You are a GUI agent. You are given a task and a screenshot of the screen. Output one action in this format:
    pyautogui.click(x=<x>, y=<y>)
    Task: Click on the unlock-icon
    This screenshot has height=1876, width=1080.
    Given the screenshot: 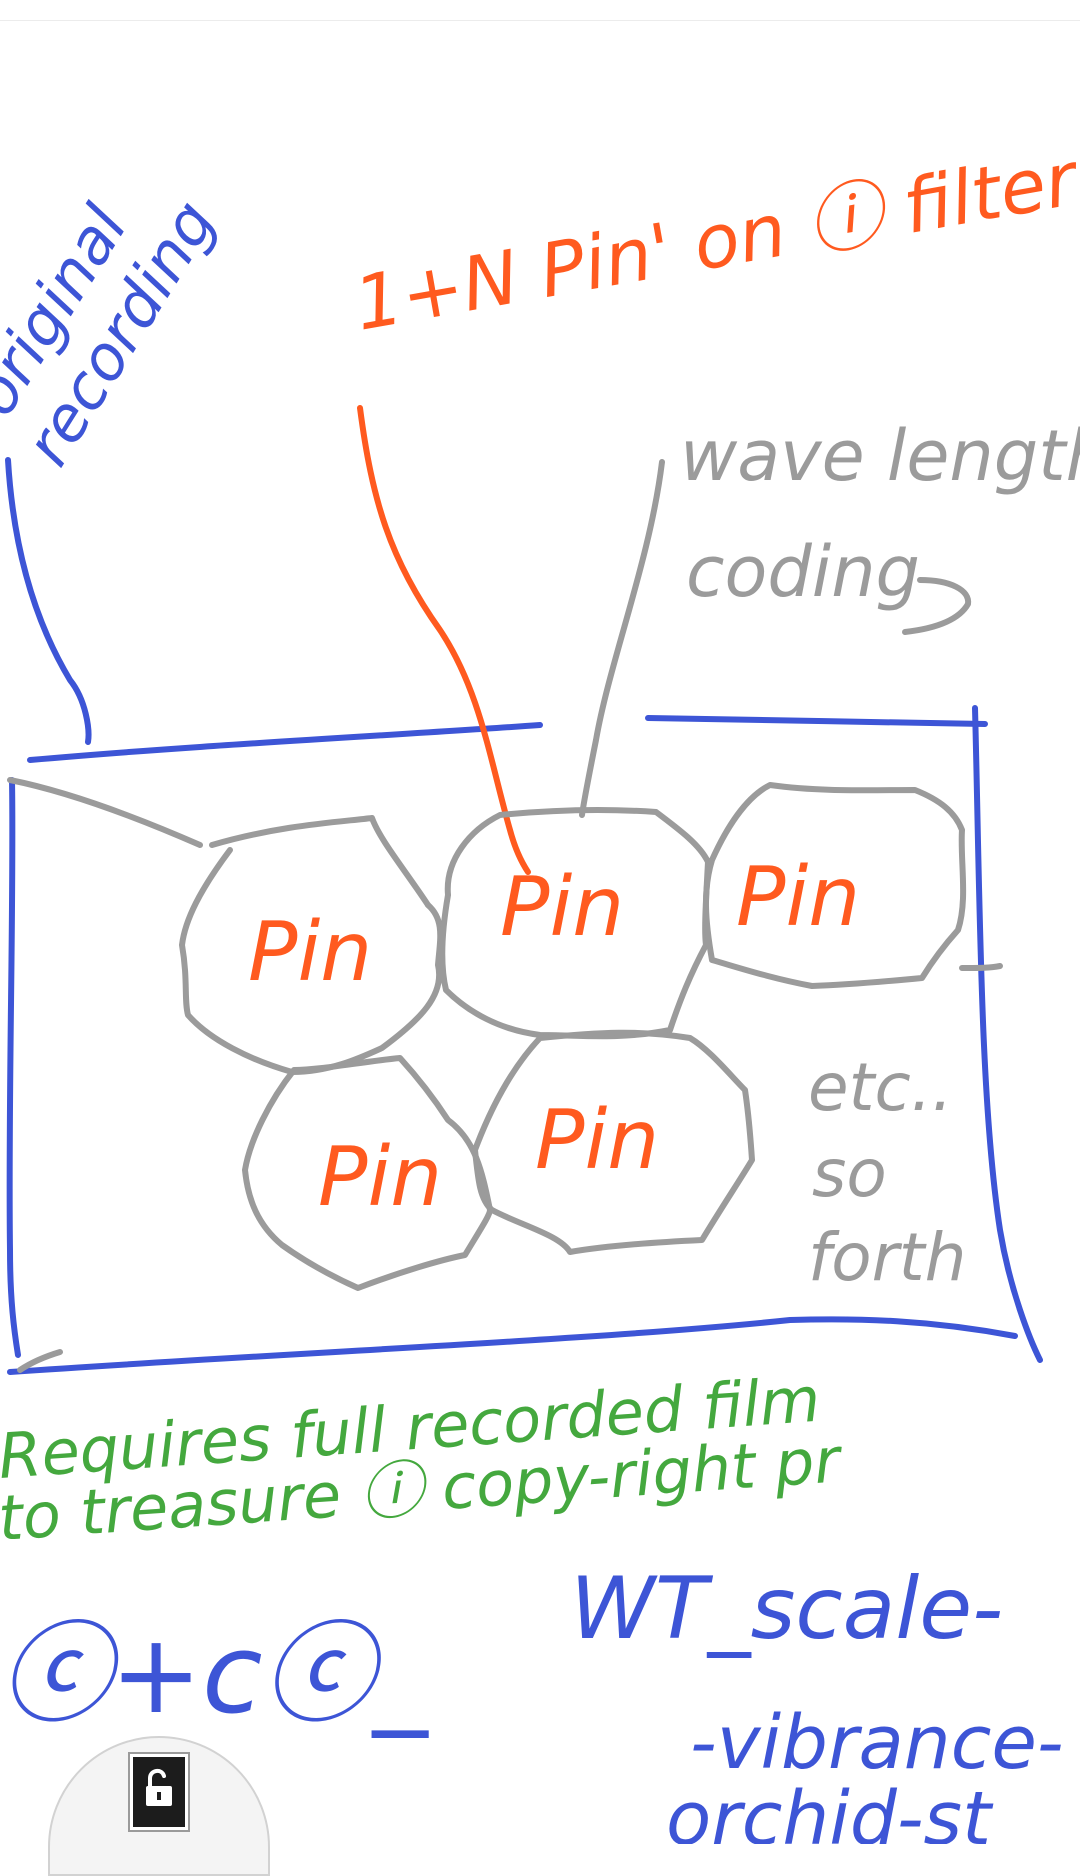 What is the action you would take?
    pyautogui.click(x=159, y=1792)
    